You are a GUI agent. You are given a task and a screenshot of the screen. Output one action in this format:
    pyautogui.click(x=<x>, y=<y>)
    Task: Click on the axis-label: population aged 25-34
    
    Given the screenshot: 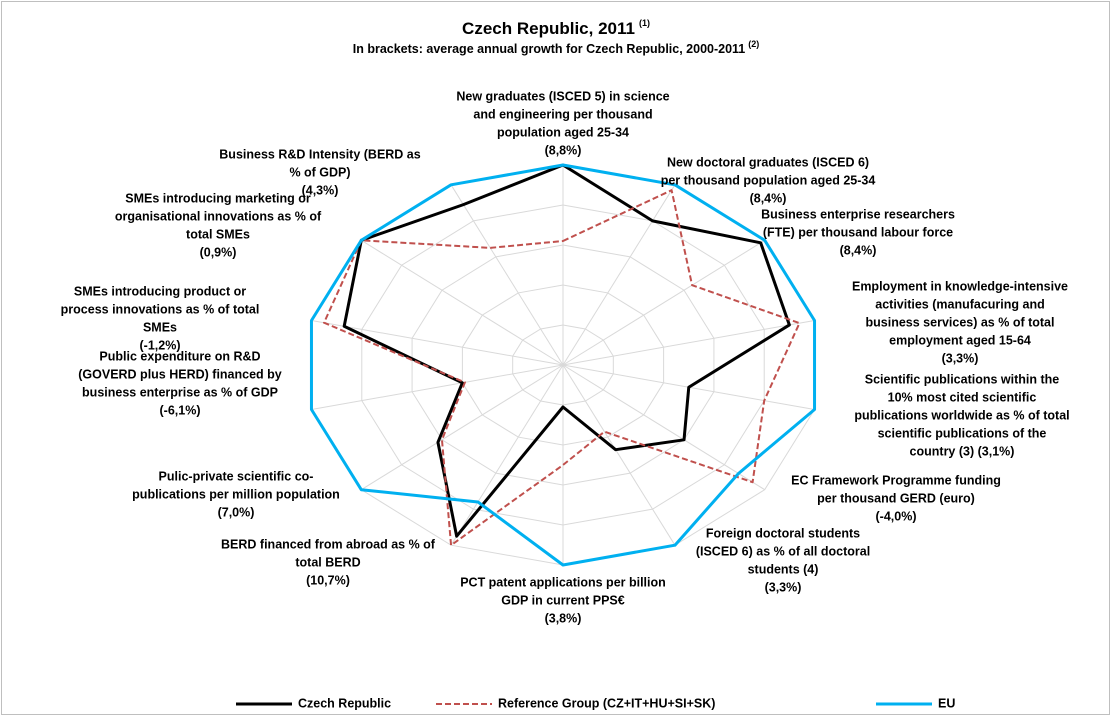 What is the action you would take?
    pyautogui.click(x=563, y=132)
    